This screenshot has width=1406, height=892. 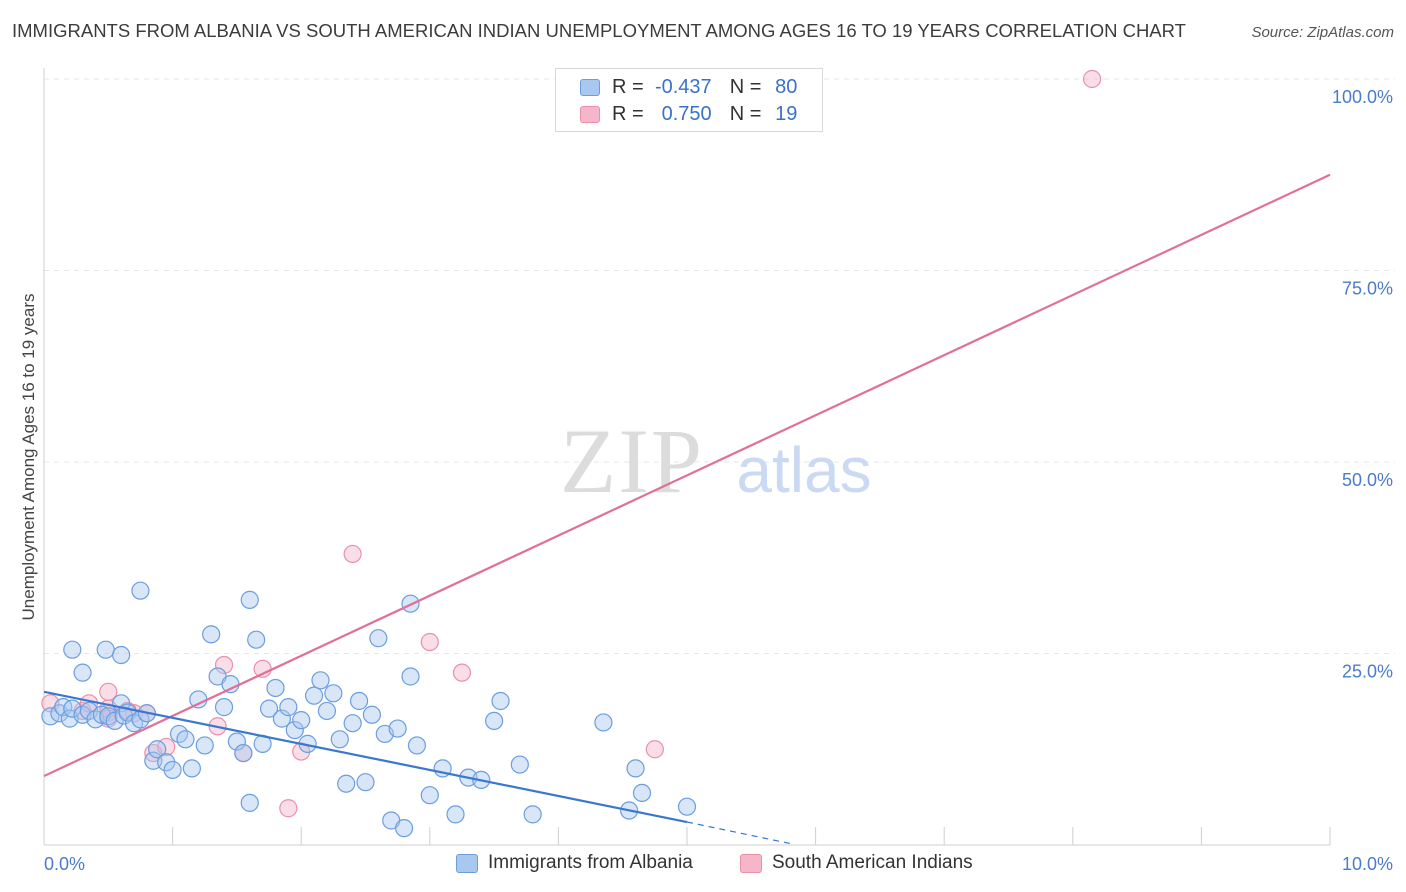 What do you see at coordinates (1362, 97) in the screenshot?
I see `y-tick-label: 100.0%` at bounding box center [1362, 97].